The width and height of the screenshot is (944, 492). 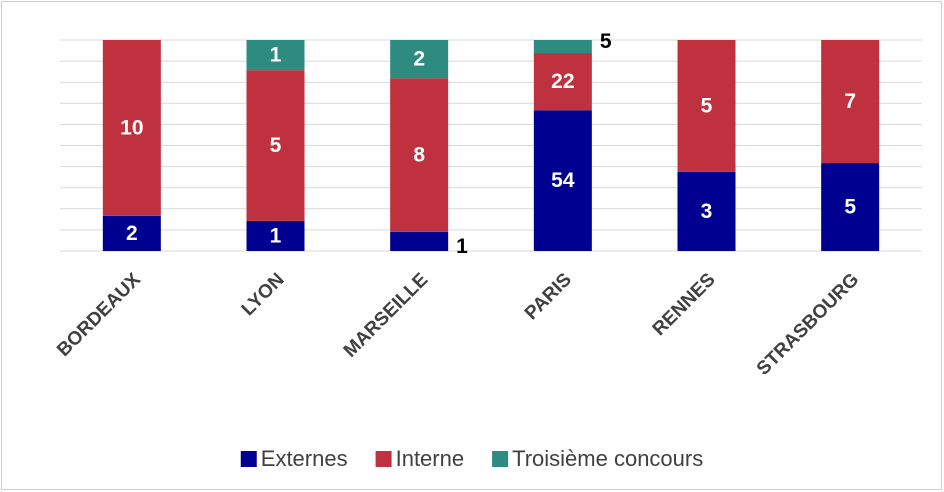 I want to click on legend-label: Externes, so click(x=304, y=458).